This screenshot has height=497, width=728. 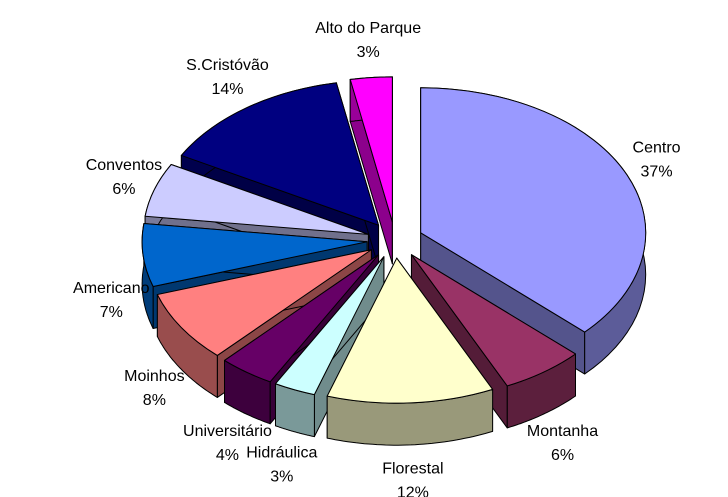 What do you see at coordinates (154, 400) in the screenshot?
I see `value-label: 8%` at bounding box center [154, 400].